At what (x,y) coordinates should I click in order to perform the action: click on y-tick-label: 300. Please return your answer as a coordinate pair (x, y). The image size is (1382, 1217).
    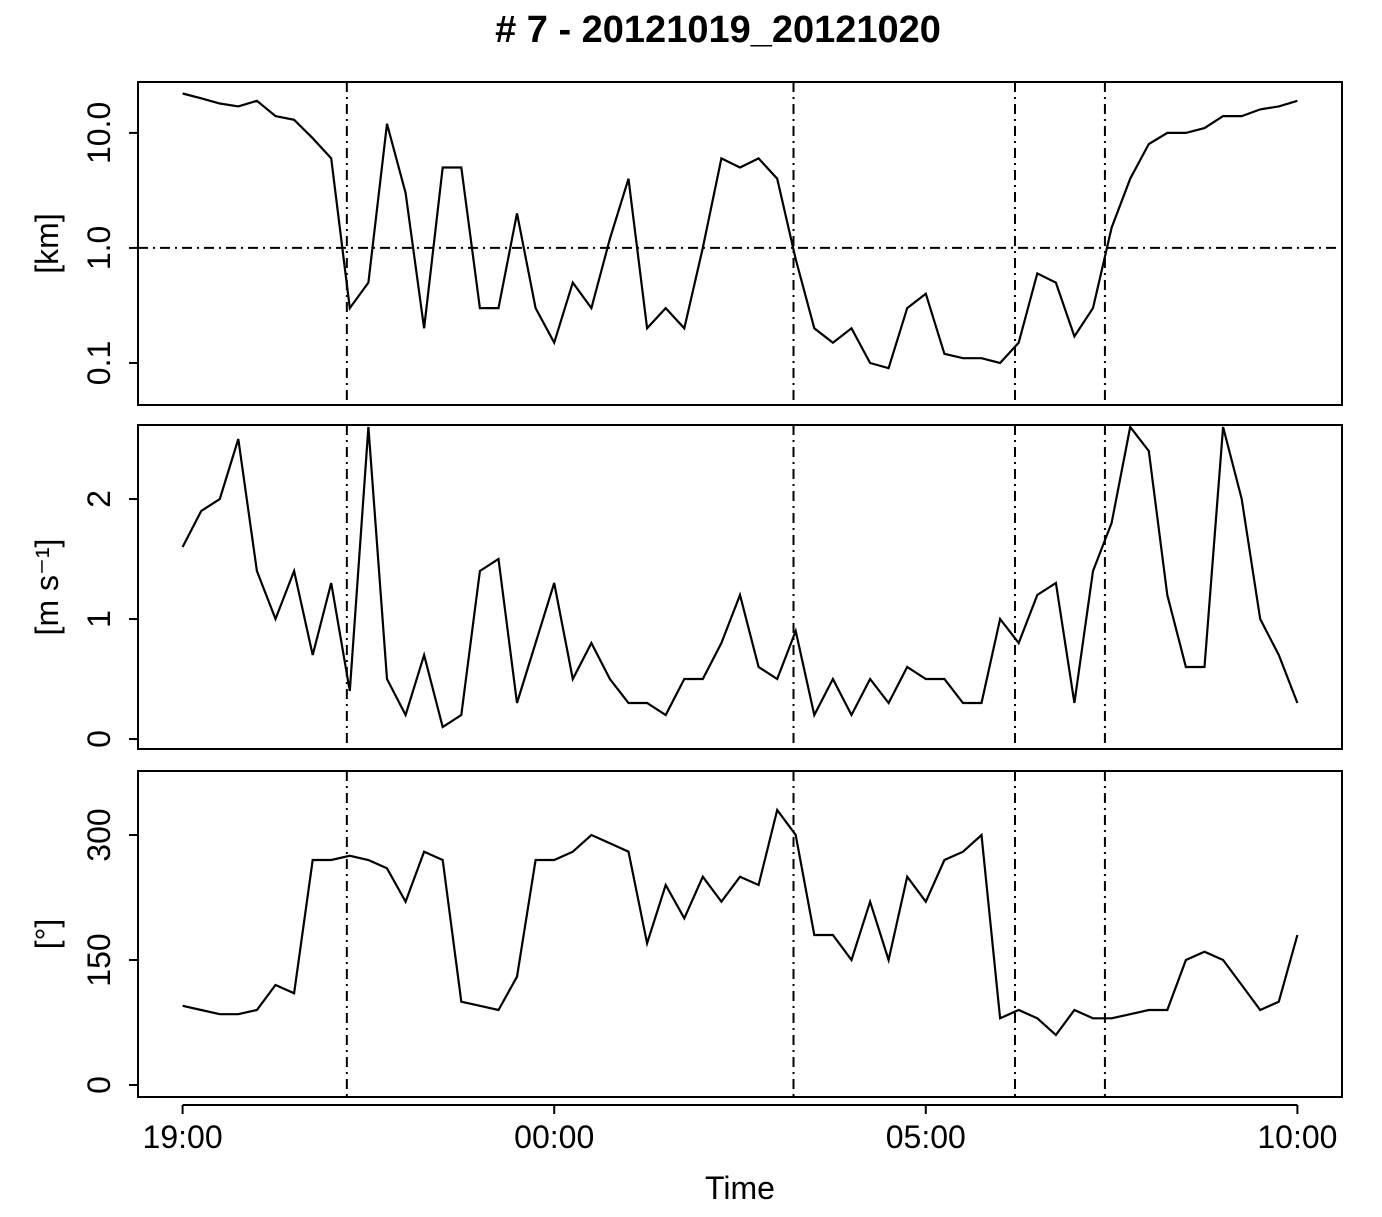
    Looking at the image, I should click on (99, 834).